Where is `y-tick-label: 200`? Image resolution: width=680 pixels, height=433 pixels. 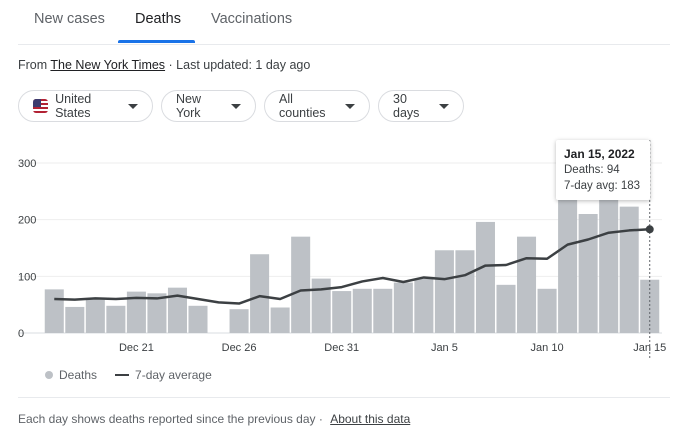 y-tick-label: 200 is located at coordinates (27, 221).